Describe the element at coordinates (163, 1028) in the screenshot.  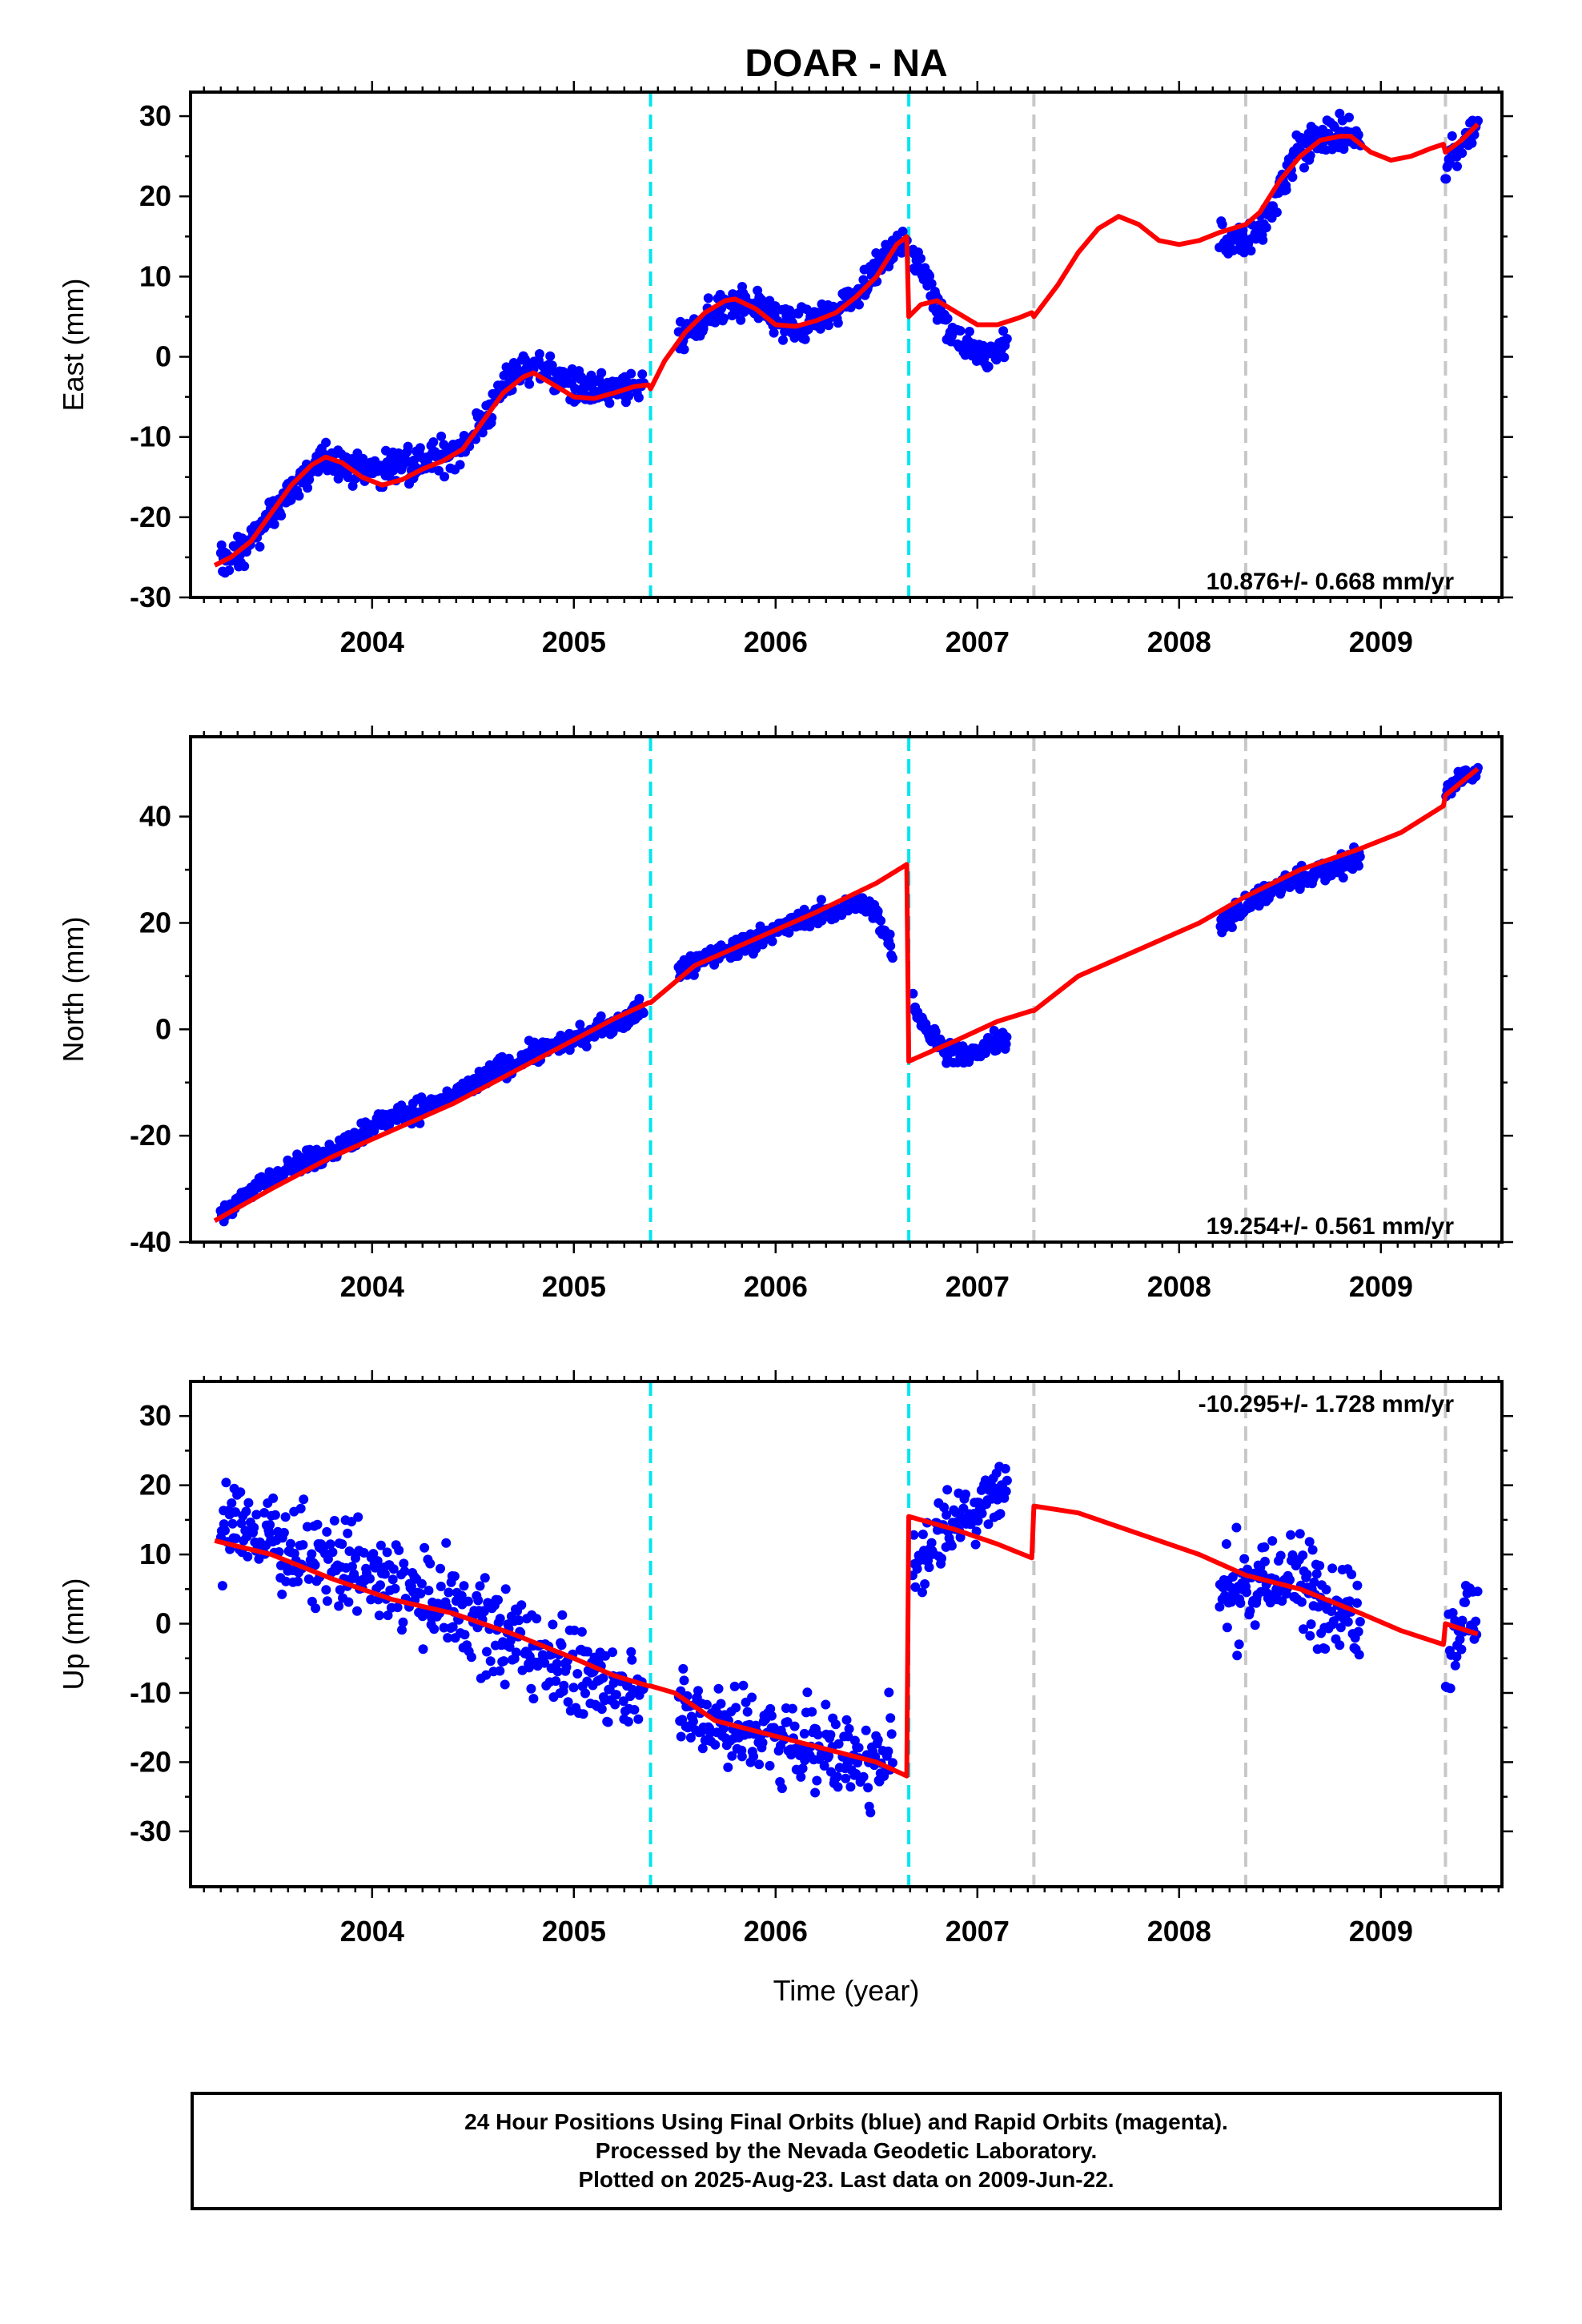
I see `y-tick-label: 0` at that location.